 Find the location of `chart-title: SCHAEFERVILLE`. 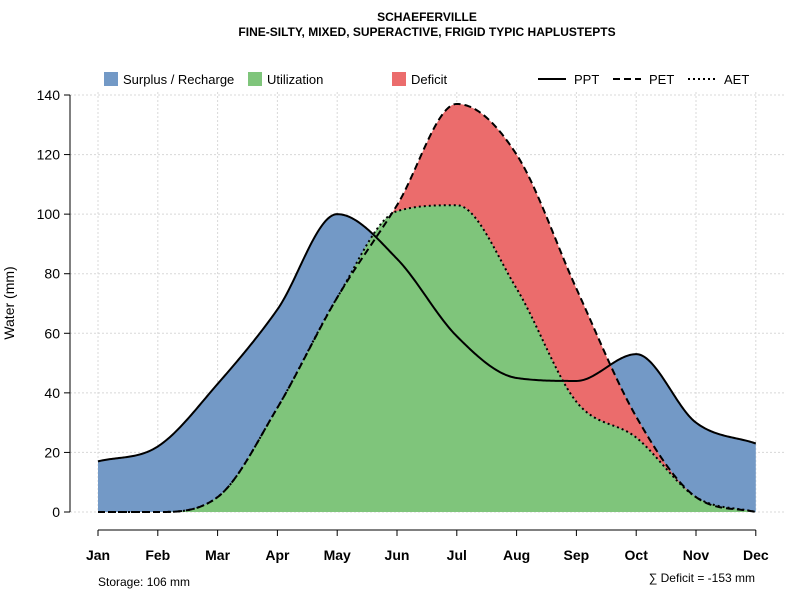

chart-title: SCHAEFERVILLE is located at coordinates (427, 17).